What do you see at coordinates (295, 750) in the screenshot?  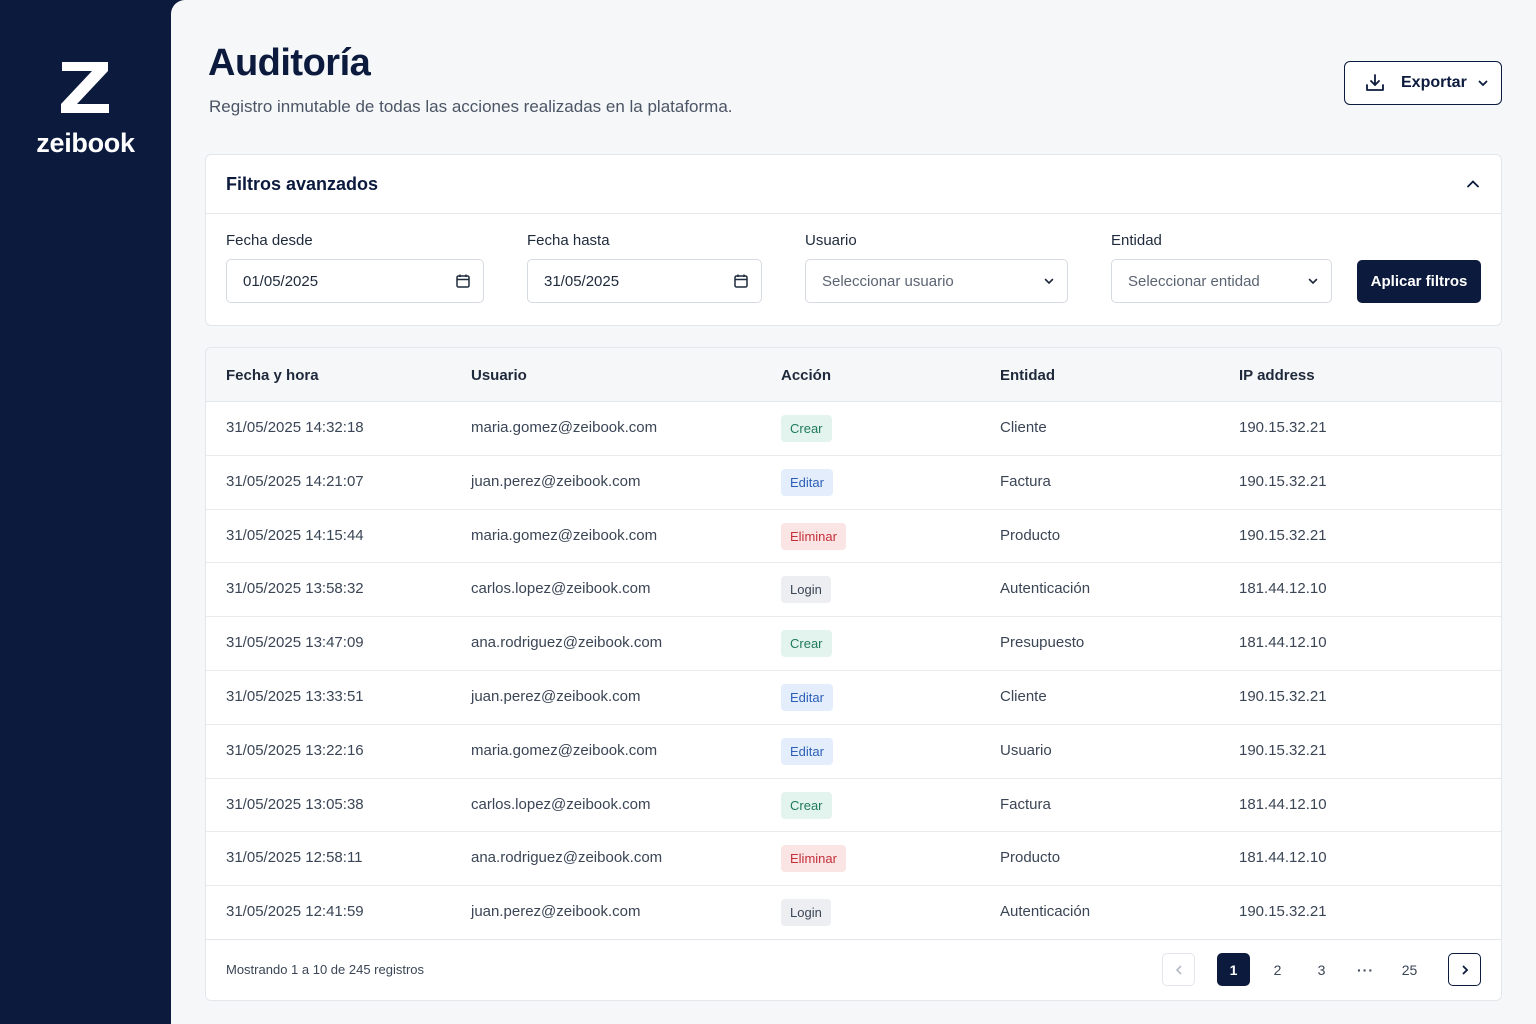 I see `row-datetime: 31/05/2025 13:22:16` at bounding box center [295, 750].